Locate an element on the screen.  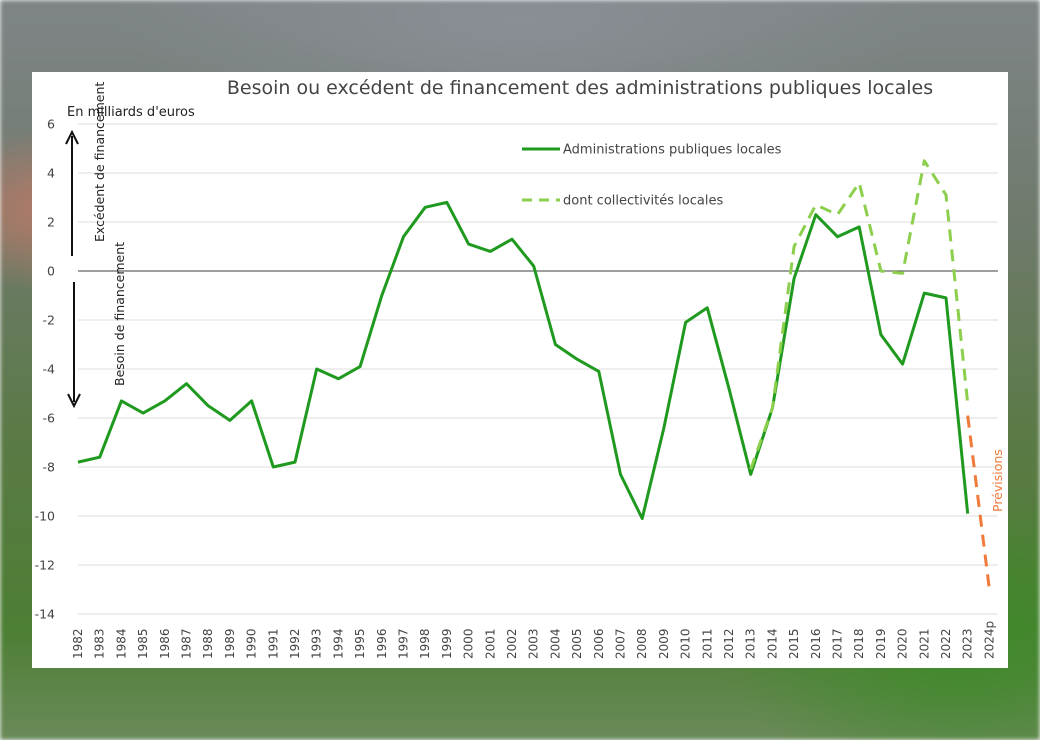
x-tick-label: 1992 is located at coordinates (295, 643).